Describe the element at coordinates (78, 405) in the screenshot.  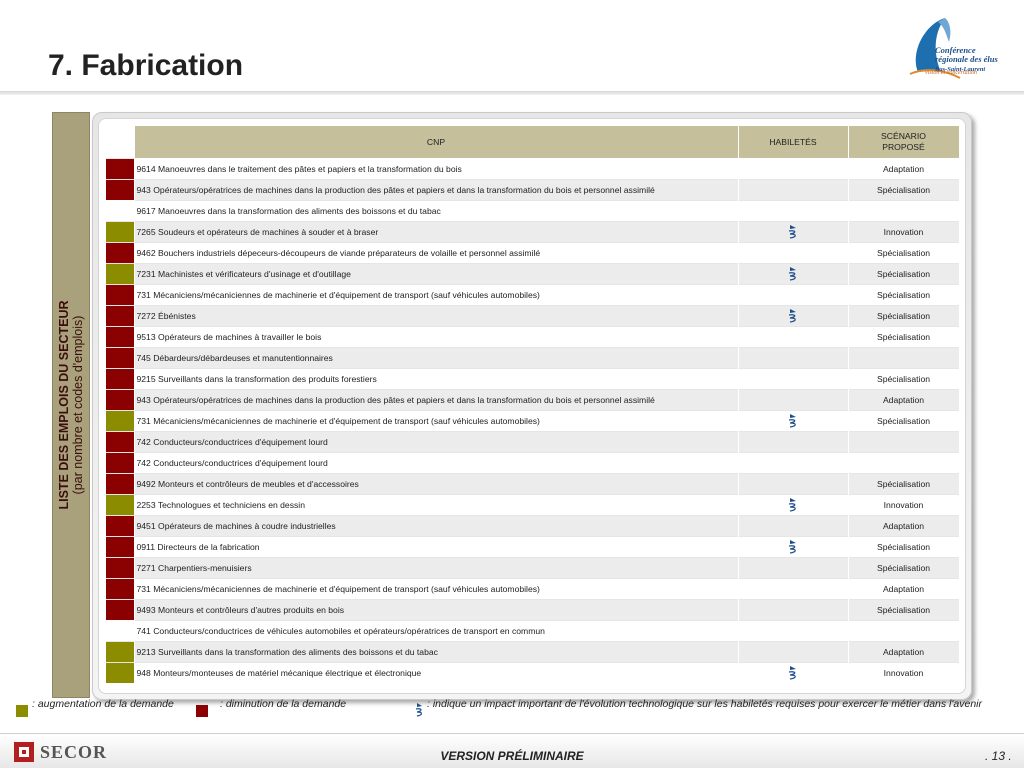
I see `sidebar-subtitle: (par nombre et codes d'emplois)` at that location.